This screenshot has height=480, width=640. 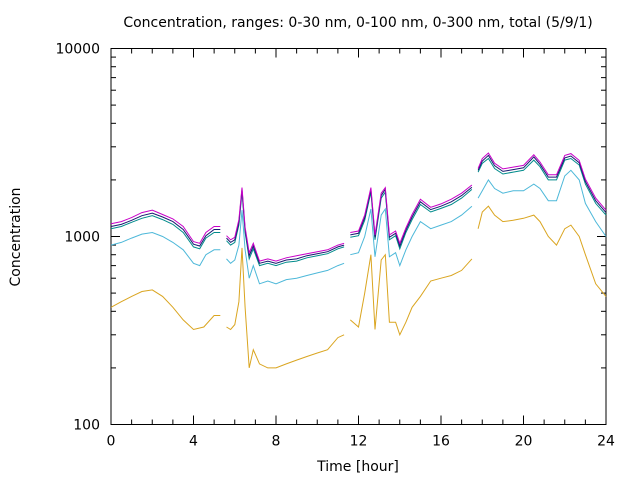 I want to click on x-tick-label: 8, so click(x=276, y=442).